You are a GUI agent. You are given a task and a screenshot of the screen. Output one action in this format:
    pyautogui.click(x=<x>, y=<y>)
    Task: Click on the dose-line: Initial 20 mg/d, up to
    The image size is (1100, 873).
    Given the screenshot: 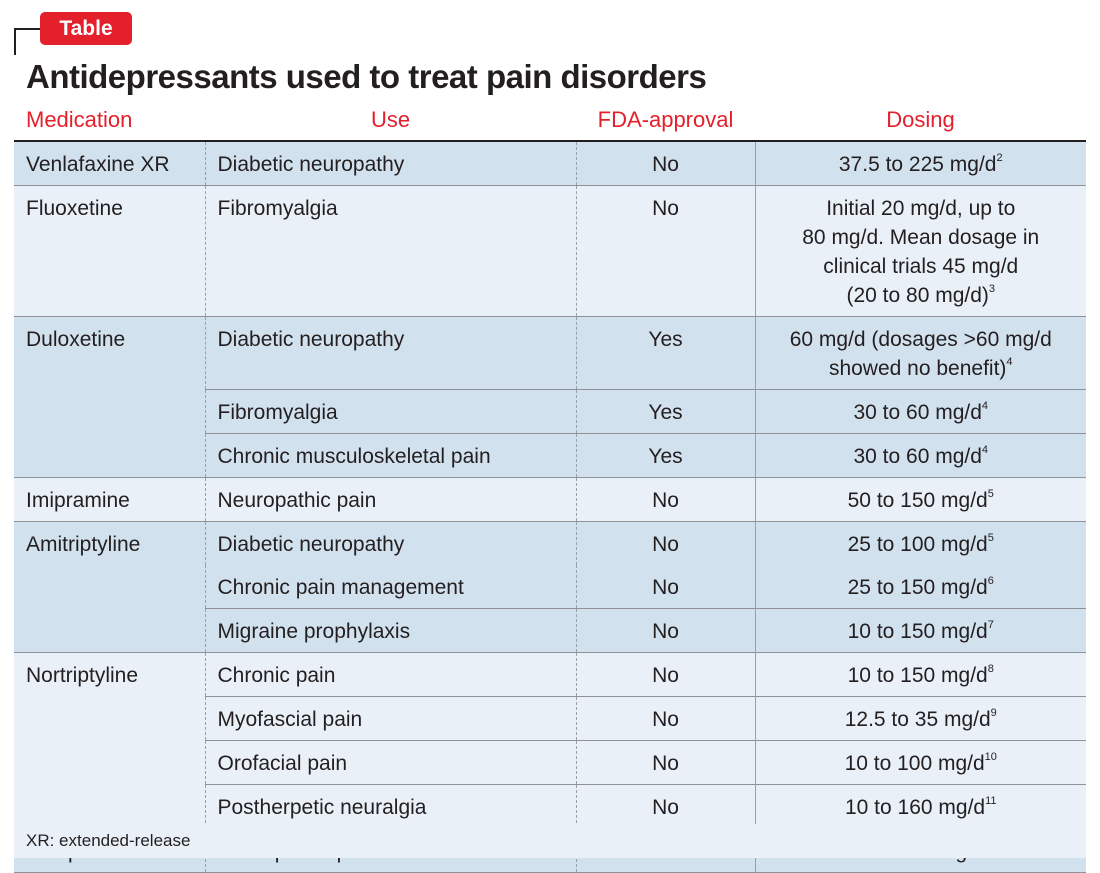 What is the action you would take?
    pyautogui.click(x=921, y=208)
    